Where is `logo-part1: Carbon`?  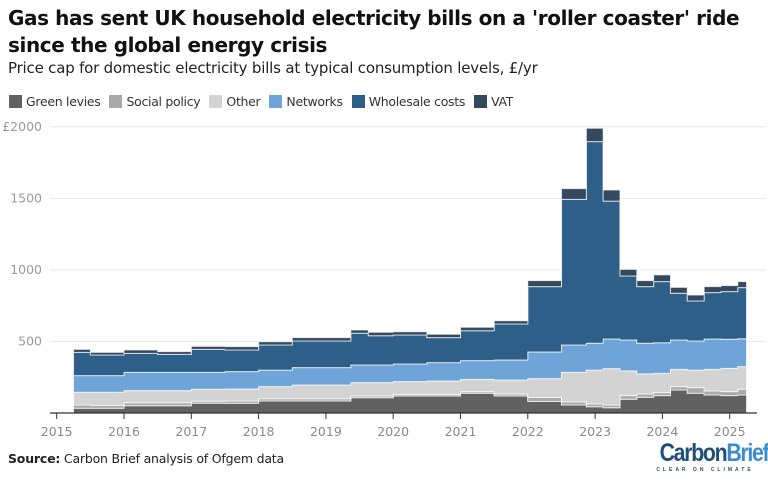
logo-part1: Carbon is located at coordinates (693, 453).